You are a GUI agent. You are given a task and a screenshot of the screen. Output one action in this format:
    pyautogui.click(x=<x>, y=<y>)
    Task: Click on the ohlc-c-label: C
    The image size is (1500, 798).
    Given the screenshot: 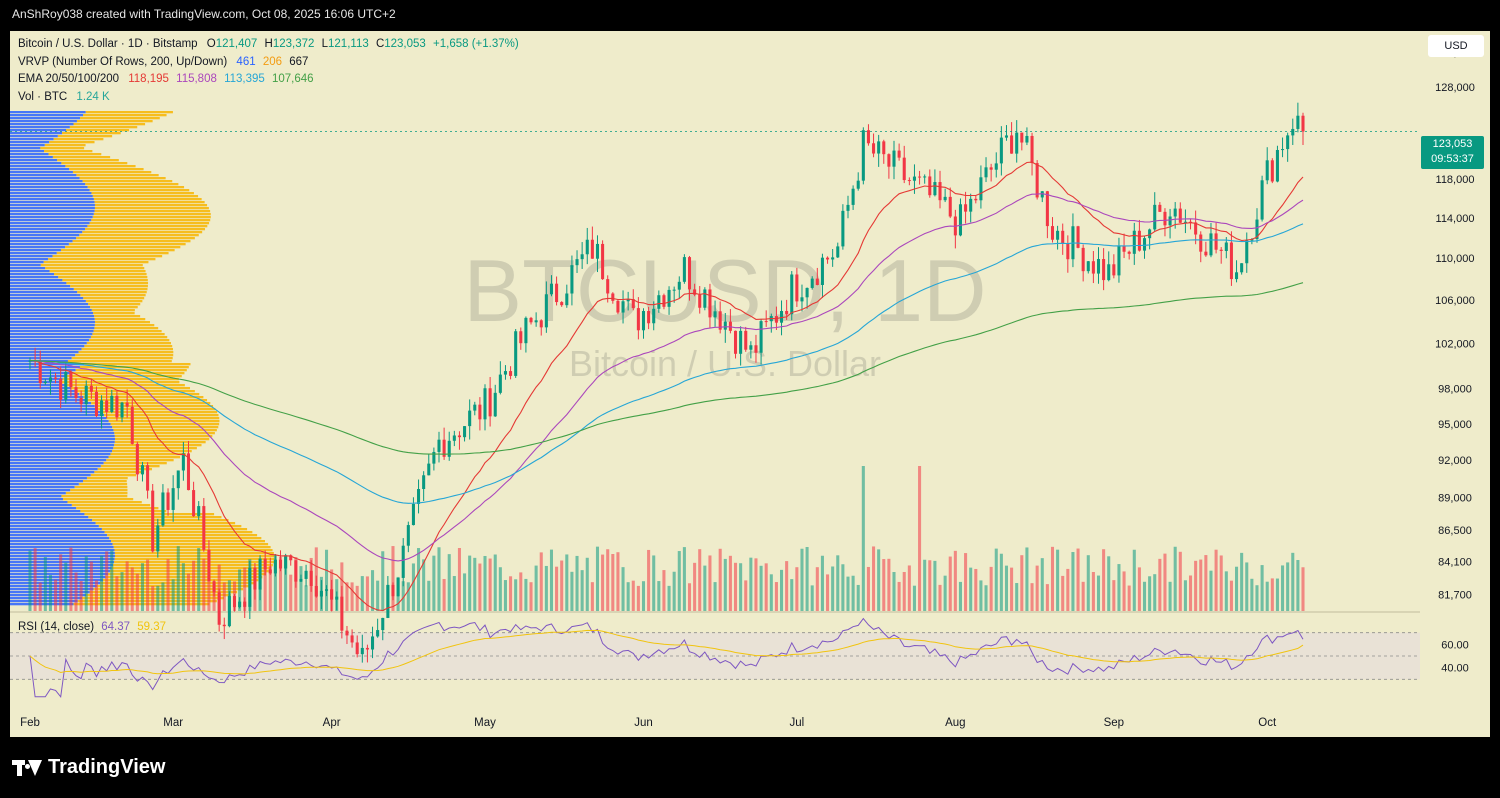 What is the action you would take?
    pyautogui.click(x=380, y=44)
    